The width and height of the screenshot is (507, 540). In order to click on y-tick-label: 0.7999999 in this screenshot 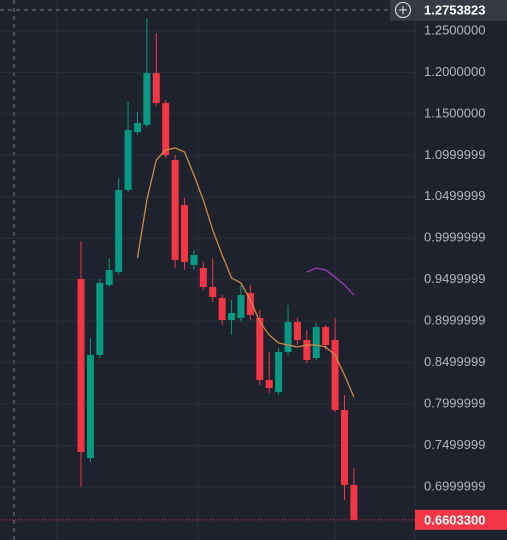, I will do `click(454, 402)`.